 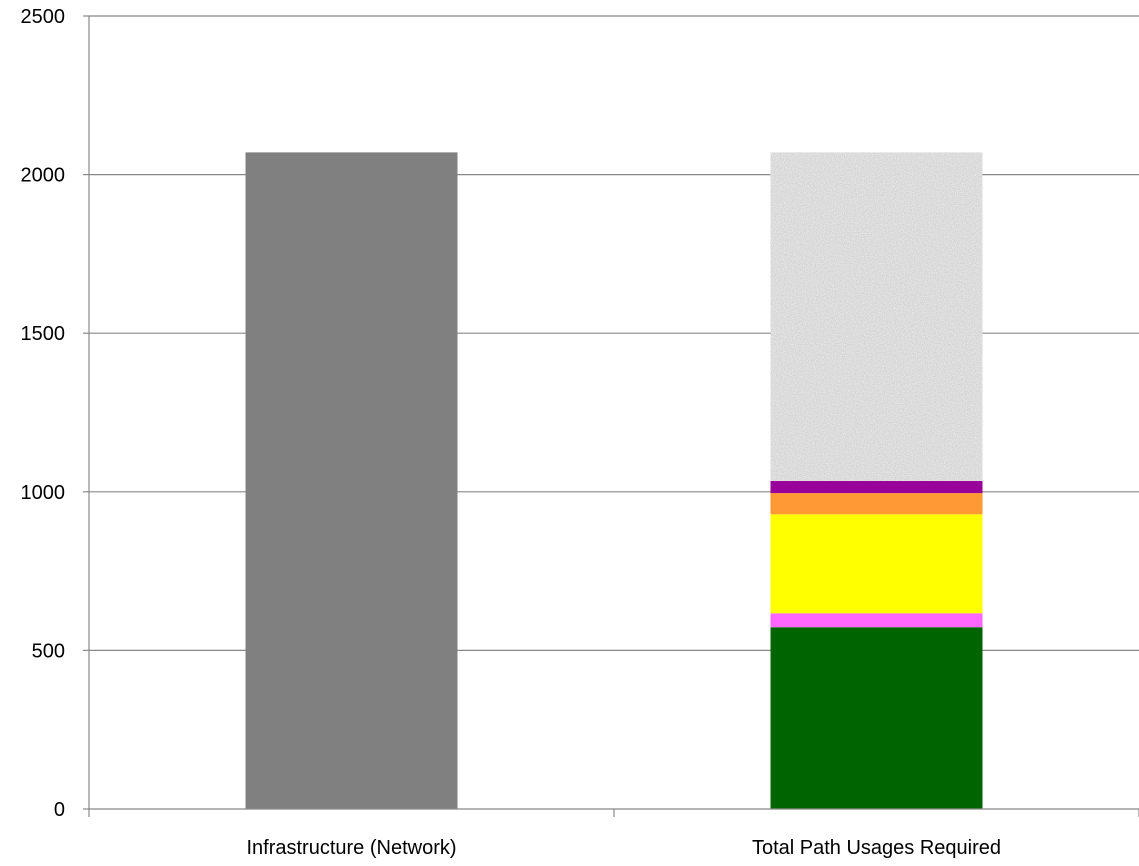 What do you see at coordinates (876, 848) in the screenshot?
I see `x-category-label: Total Path Usages Required` at bounding box center [876, 848].